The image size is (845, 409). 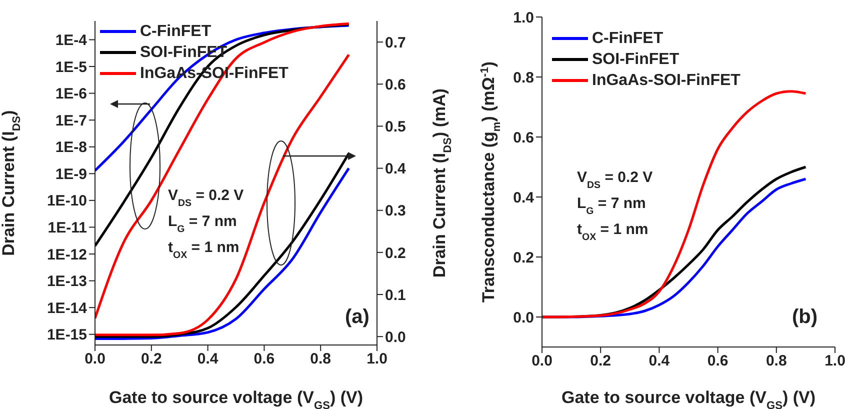 I want to click on y2-tick-label: 0.6, so click(x=395, y=85).